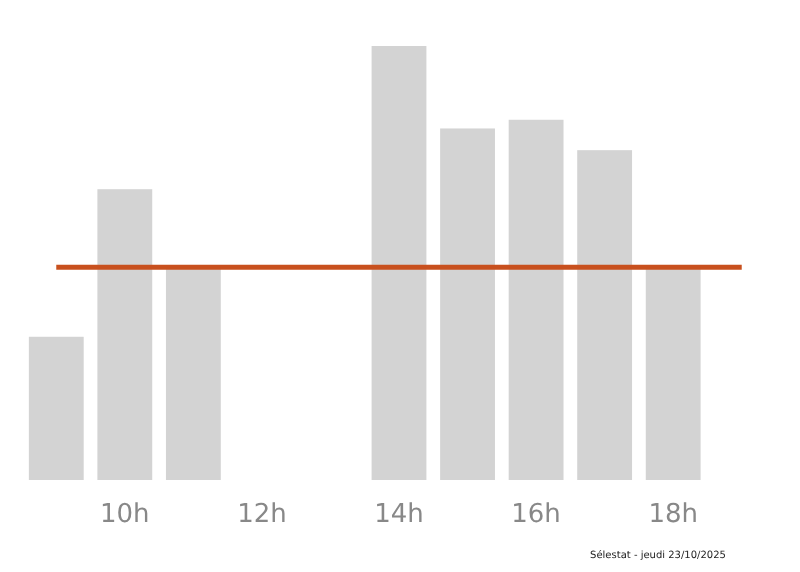  I want to click on x-tick-label: 14h, so click(399, 515).